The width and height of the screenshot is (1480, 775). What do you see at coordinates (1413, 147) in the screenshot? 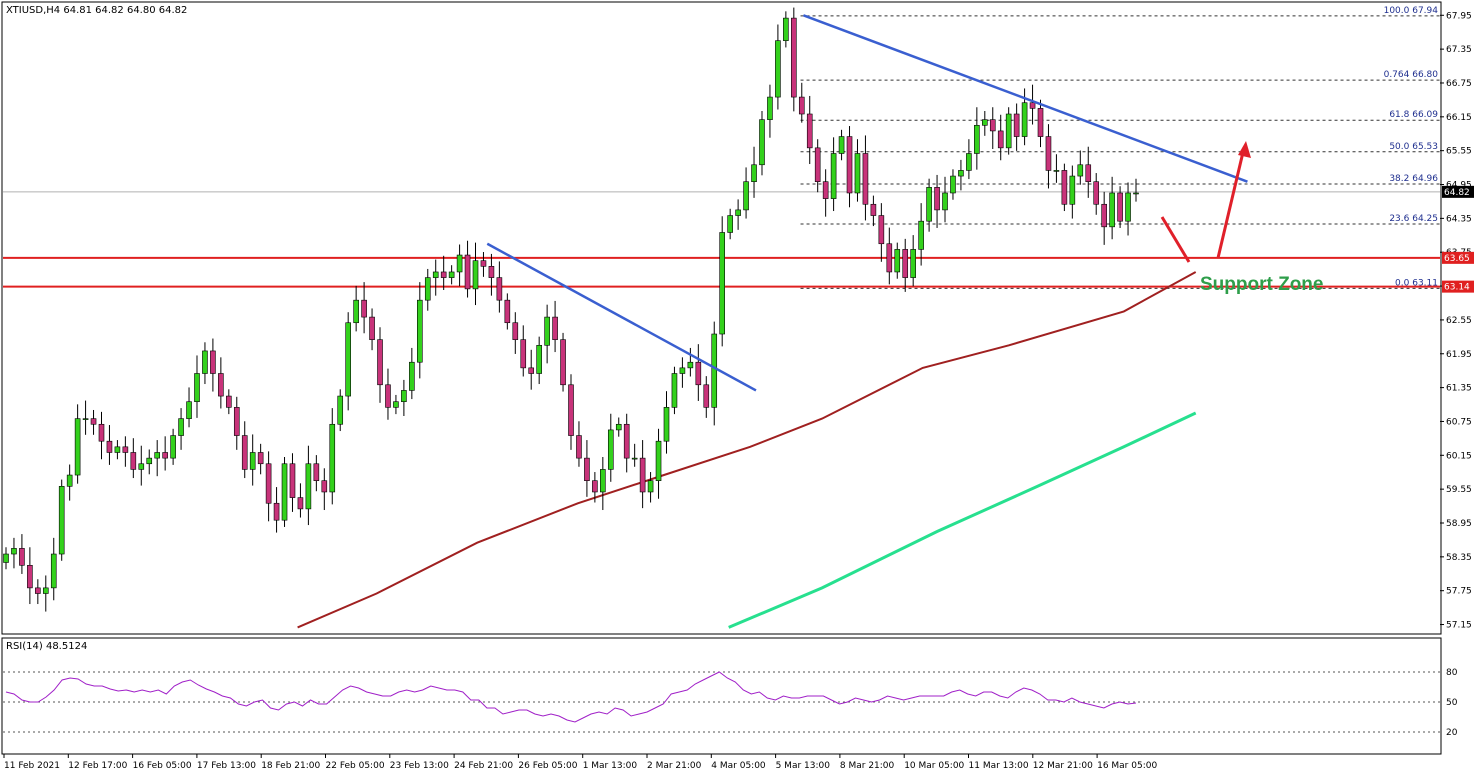
I see `fib-level-label: 50.0 65.53` at bounding box center [1413, 147].